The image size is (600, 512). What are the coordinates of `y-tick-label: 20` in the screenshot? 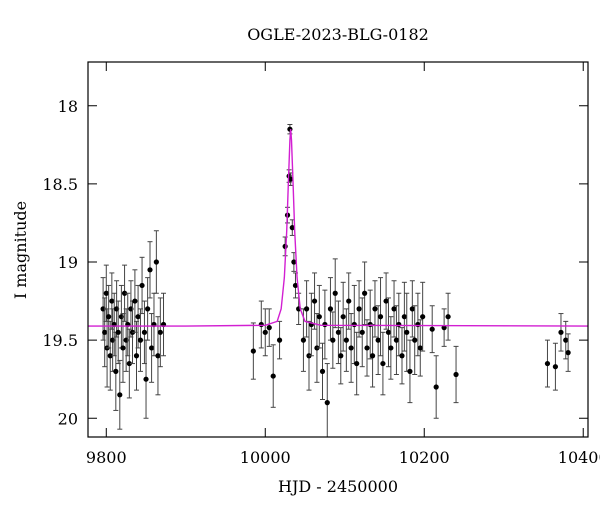 It's located at (68, 418).